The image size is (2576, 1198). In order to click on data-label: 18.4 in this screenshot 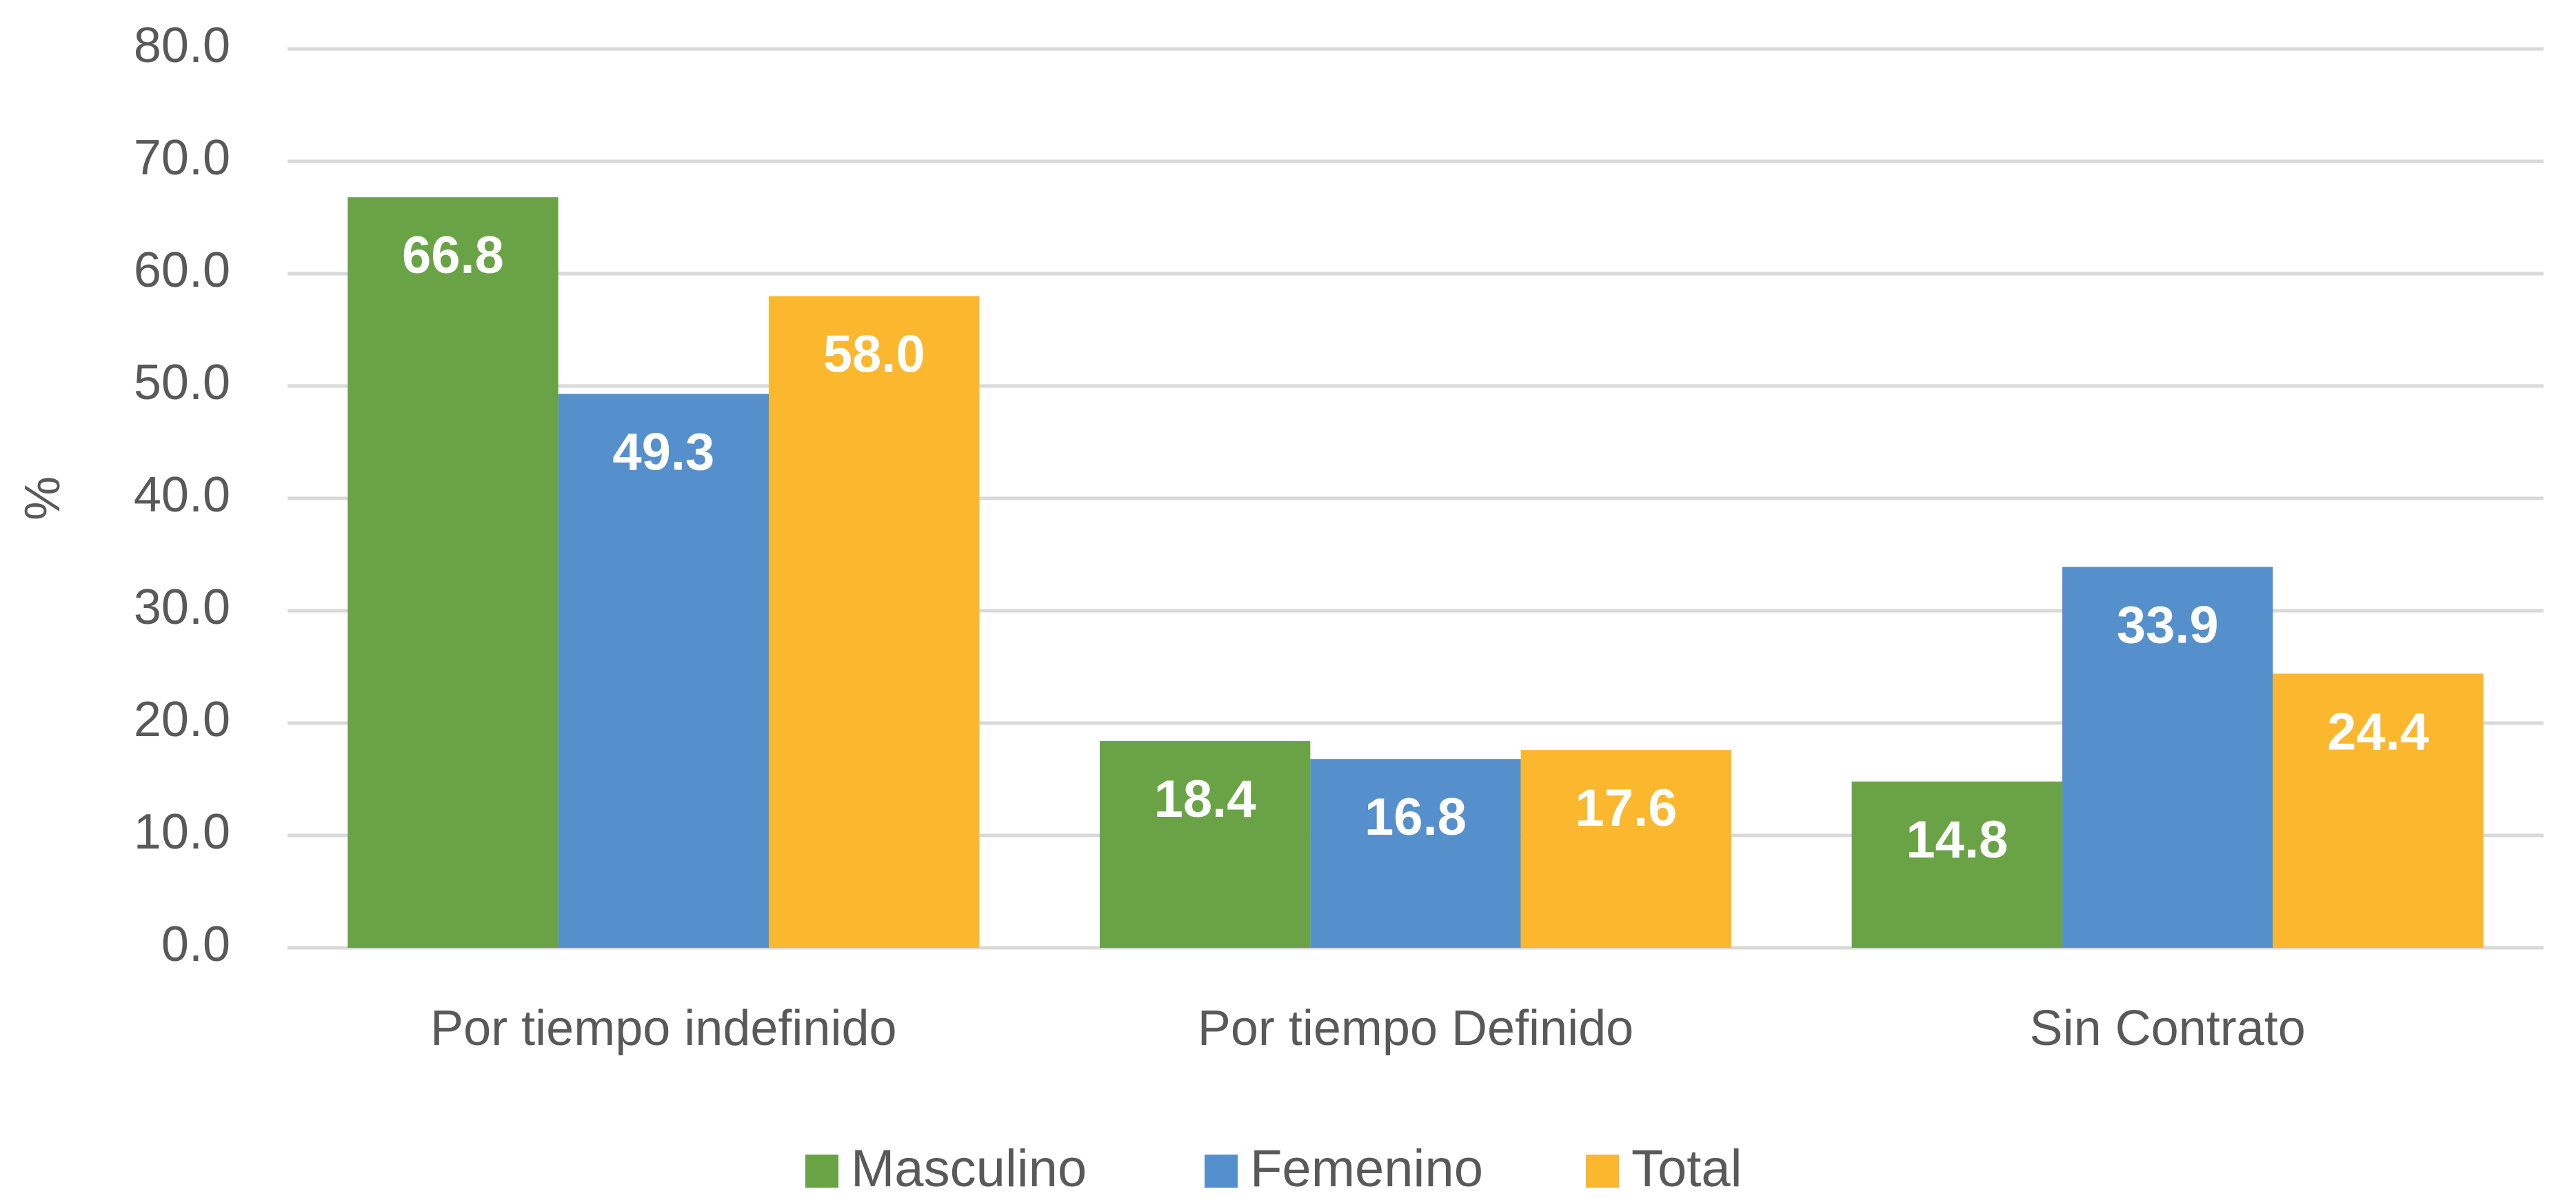, I will do `click(1205, 799)`.